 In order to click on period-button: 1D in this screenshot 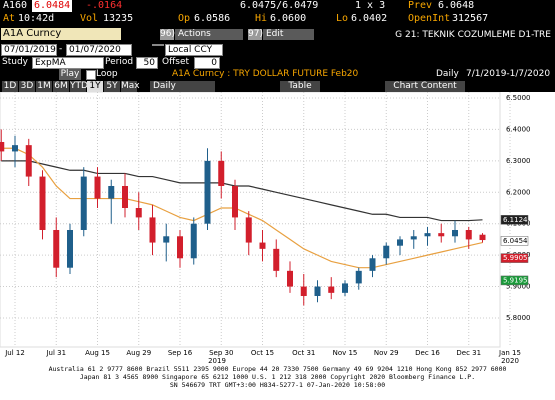, I will do `click(10, 86)`.